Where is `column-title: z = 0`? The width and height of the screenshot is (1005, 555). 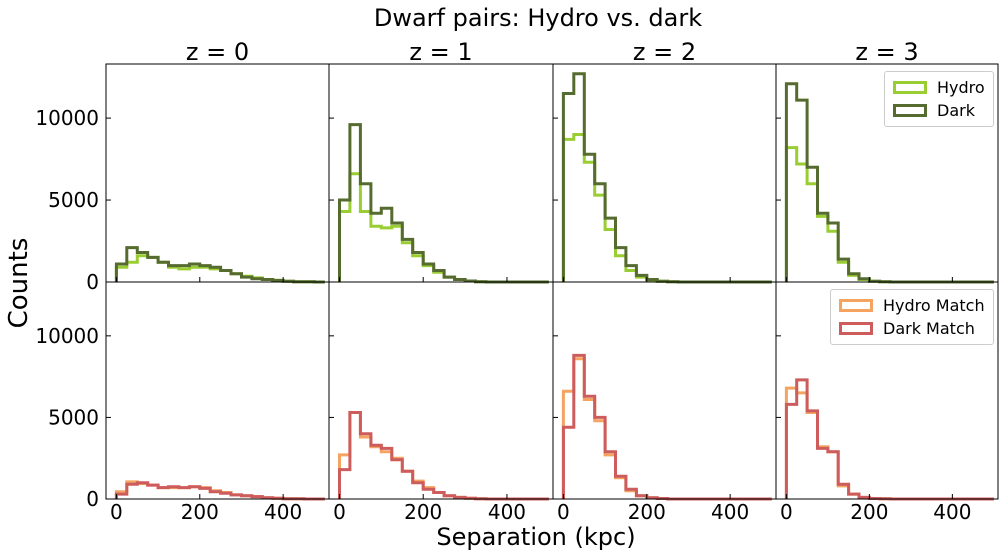 column-title: z = 0 is located at coordinates (217, 52).